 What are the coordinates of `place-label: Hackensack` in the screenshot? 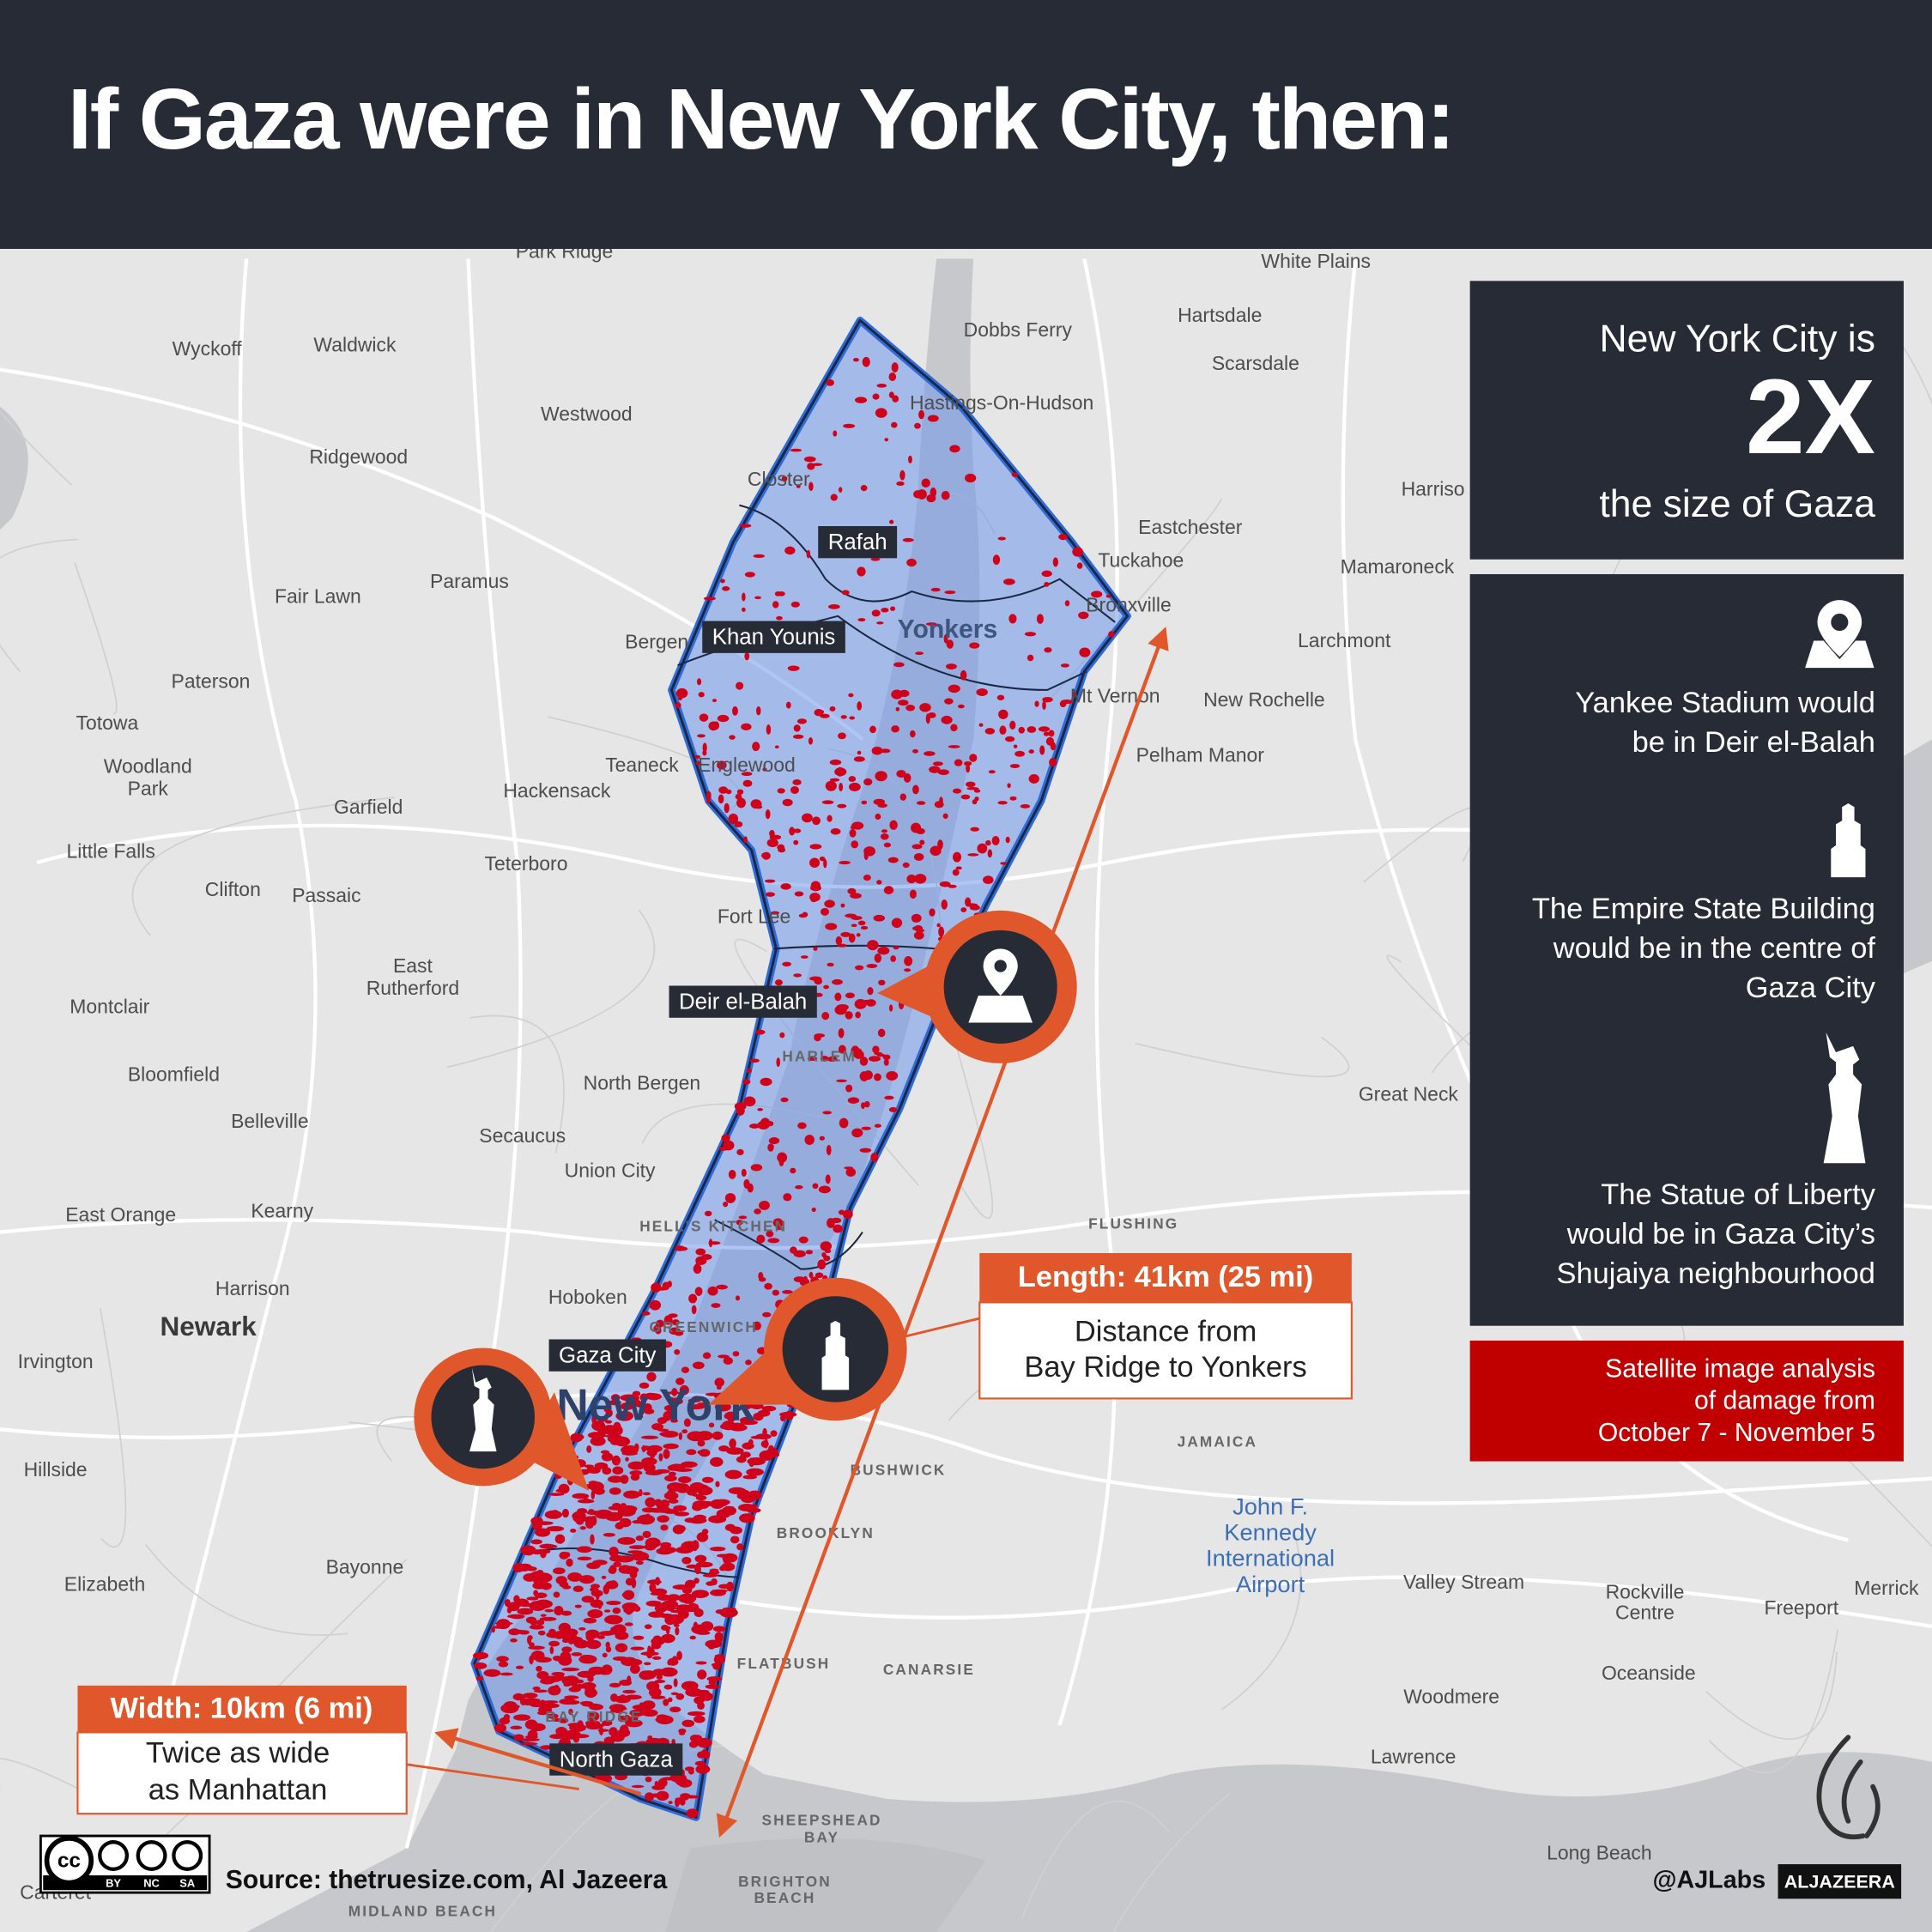 It's located at (557, 791).